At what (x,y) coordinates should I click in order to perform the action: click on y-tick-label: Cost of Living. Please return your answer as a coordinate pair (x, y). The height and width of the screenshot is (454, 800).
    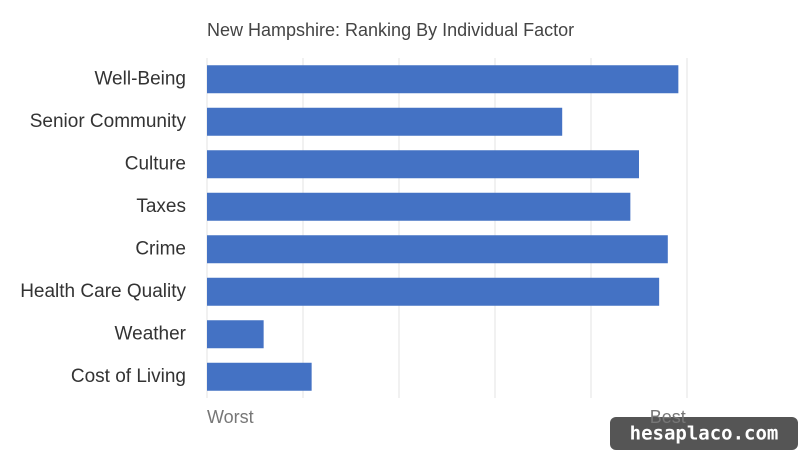
    Looking at the image, I should click on (128, 376).